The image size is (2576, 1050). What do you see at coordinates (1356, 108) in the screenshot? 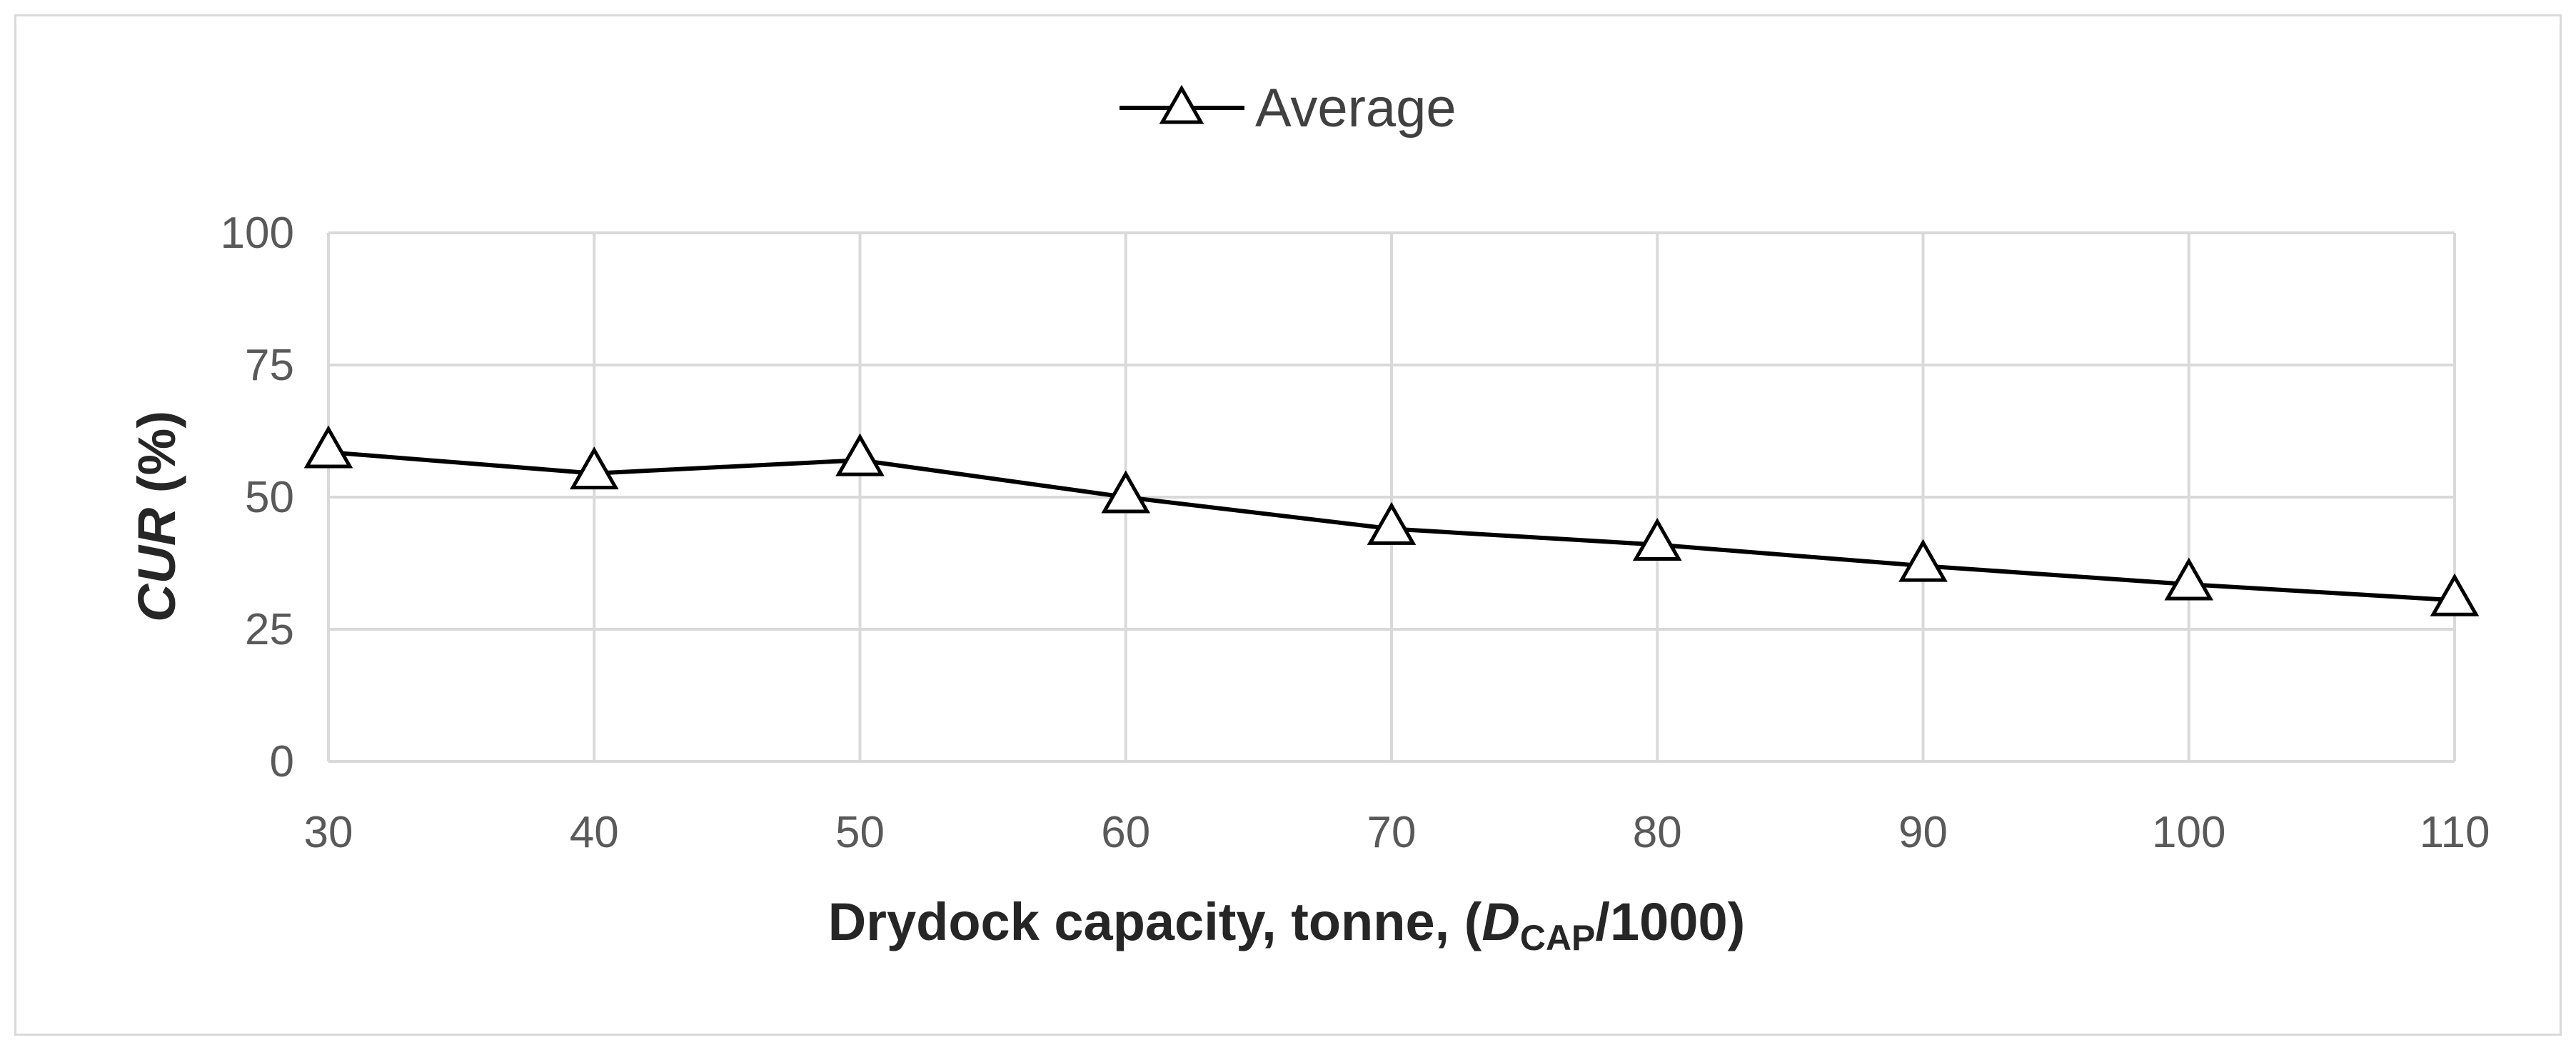
I see `legend-label: Average` at bounding box center [1356, 108].